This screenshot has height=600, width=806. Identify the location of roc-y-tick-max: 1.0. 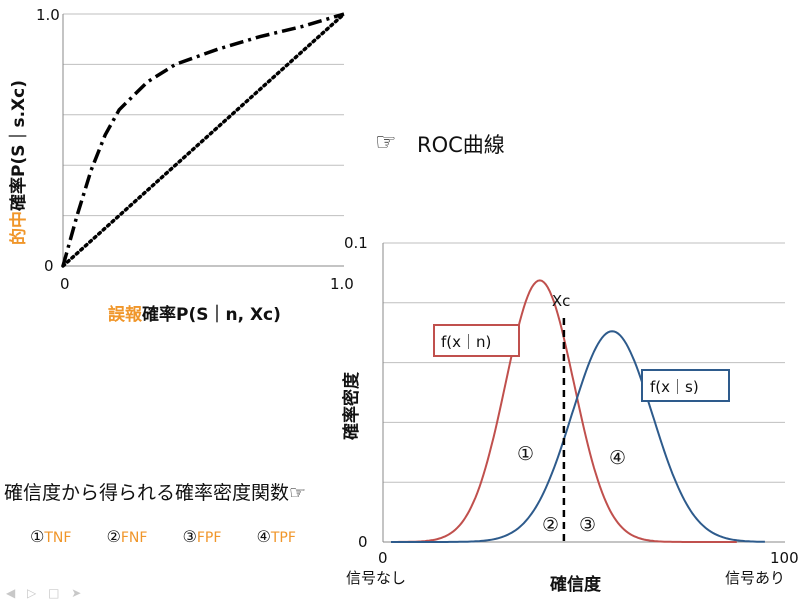
(48, 15).